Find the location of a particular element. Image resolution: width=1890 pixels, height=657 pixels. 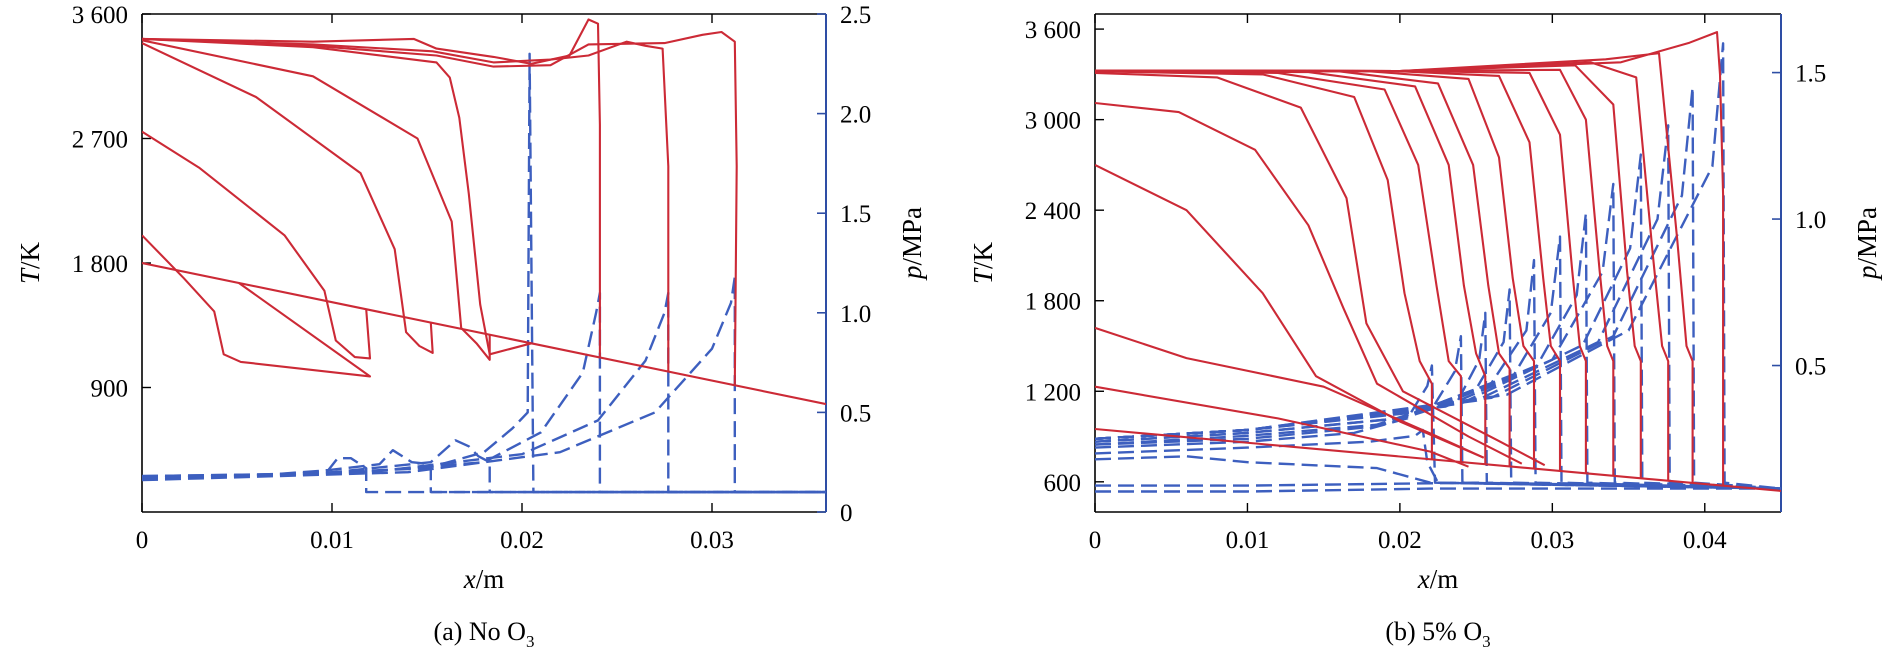

y-left-tick-label: 900 is located at coordinates (110, 389).